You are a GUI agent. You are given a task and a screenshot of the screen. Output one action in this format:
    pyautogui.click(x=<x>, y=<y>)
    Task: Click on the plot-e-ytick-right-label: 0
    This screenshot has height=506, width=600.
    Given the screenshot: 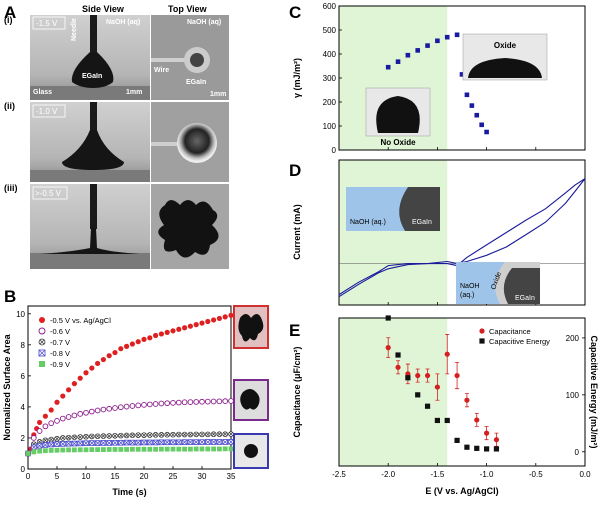 What is the action you would take?
    pyautogui.click(x=577, y=452)
    